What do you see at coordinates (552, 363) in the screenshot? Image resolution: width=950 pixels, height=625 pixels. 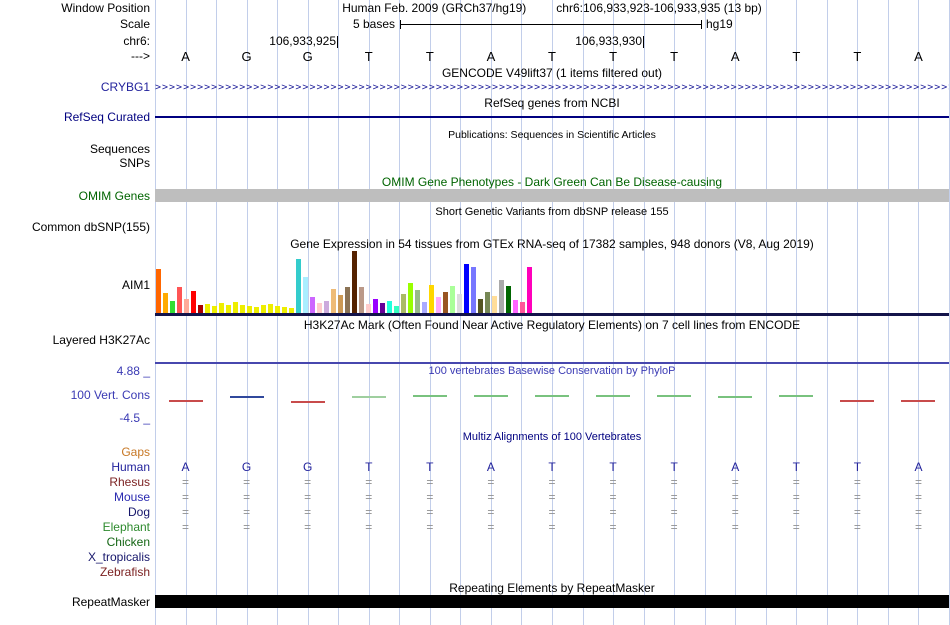 I see `h3k27ac-signal-line` at bounding box center [552, 363].